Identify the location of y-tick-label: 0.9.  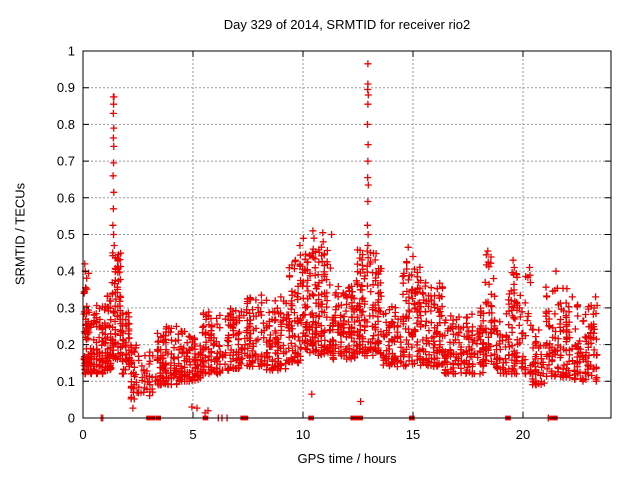
(66, 87).